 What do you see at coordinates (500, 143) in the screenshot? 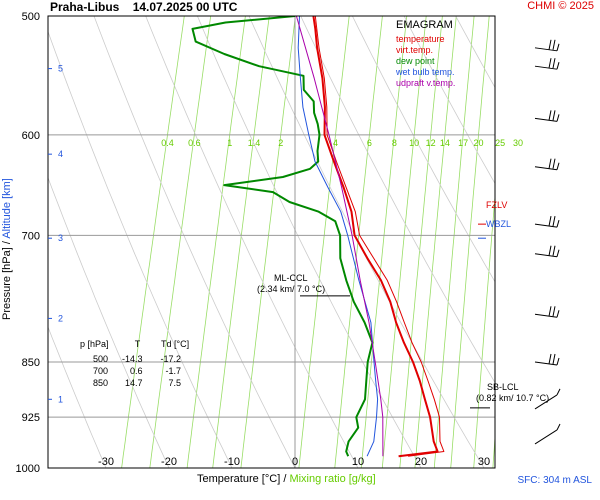
I see `mixing-ratio-tick: 25` at bounding box center [500, 143].